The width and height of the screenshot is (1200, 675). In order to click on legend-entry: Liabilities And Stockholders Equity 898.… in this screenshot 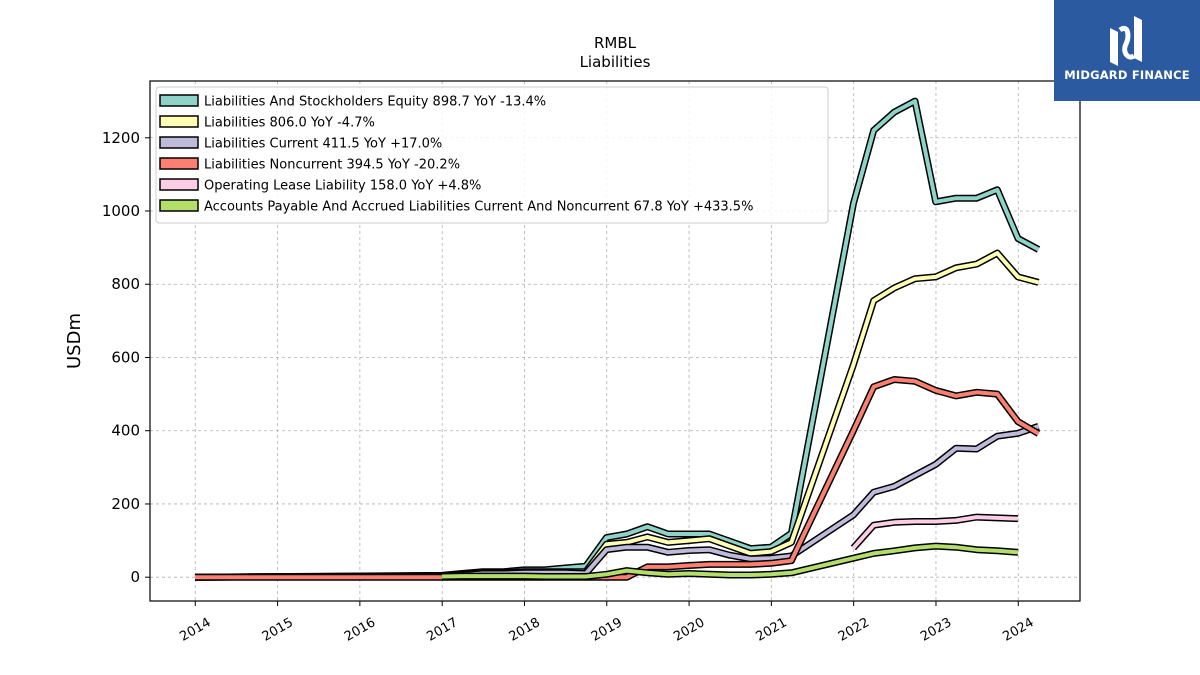, I will do `click(375, 102)`.